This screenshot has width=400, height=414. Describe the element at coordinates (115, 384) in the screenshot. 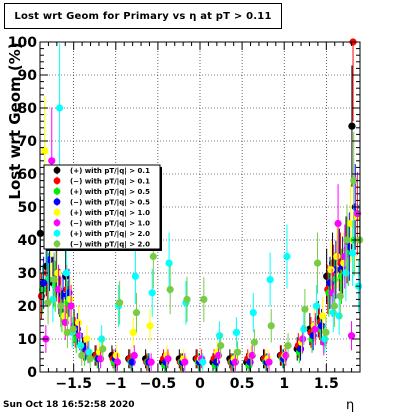

I see `x-tick-label: −1` at that location.